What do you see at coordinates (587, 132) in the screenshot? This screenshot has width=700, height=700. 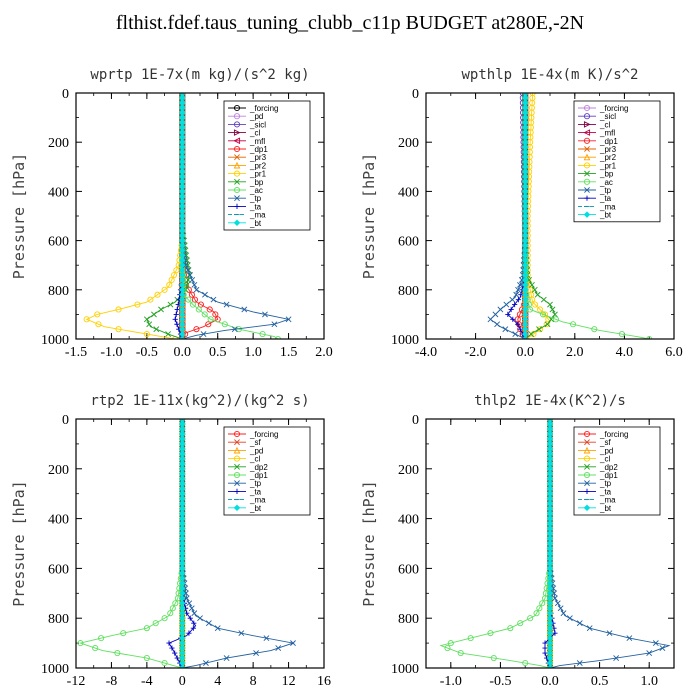 I see `legend-marker-mfl` at bounding box center [587, 132].